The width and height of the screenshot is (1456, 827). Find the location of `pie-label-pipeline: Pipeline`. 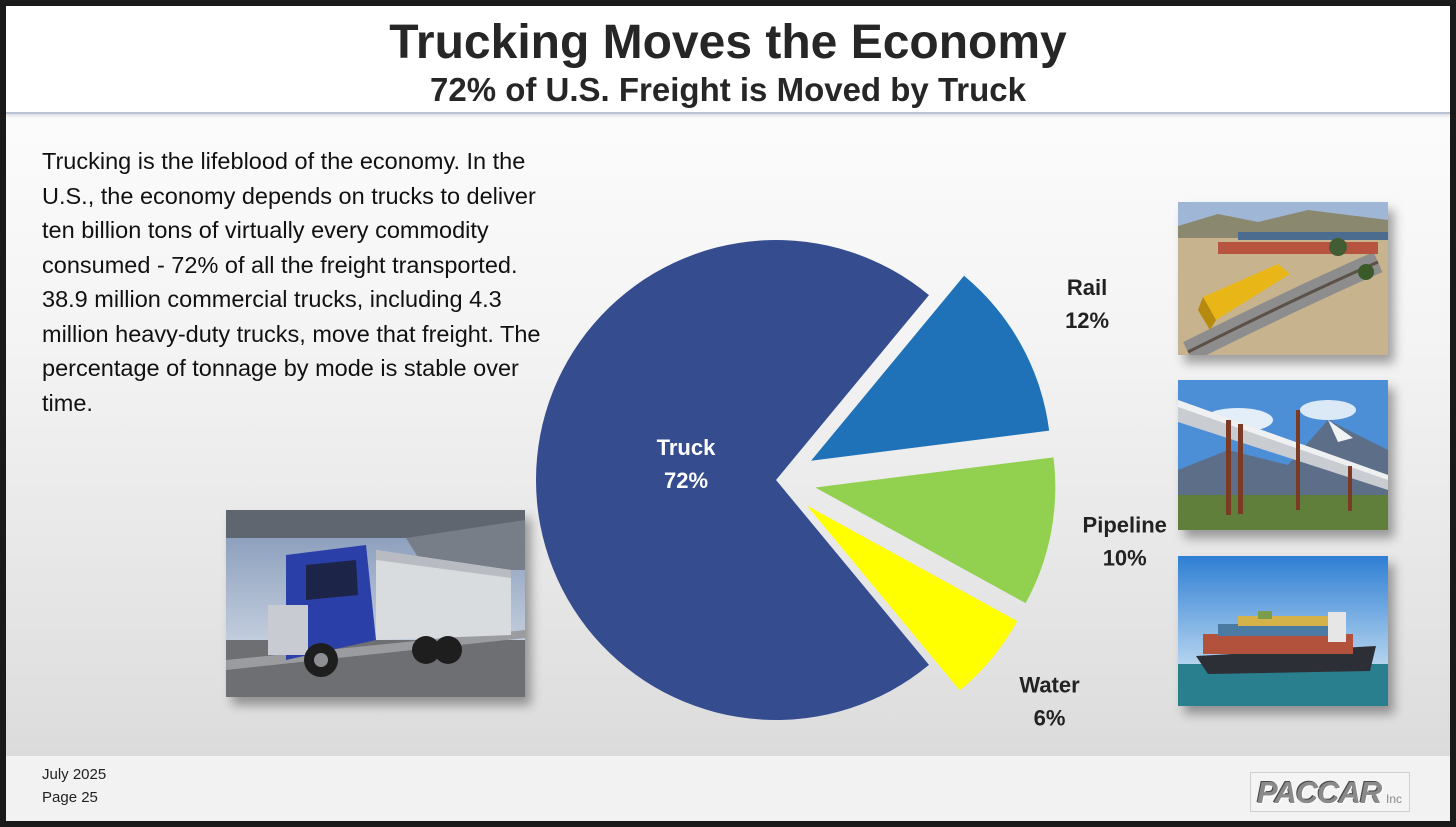

pie-label-pipeline: Pipeline is located at coordinates (1125, 525).